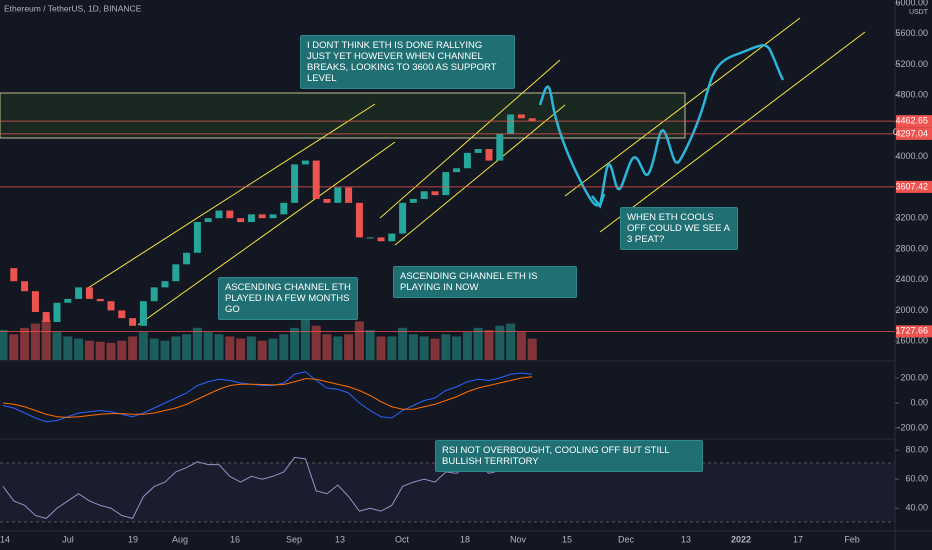 Image resolution: width=932 pixels, height=550 pixels. Describe the element at coordinates (73, 8) in the screenshot. I see `symbol-title: Ethereum / TetherUS, 1D, BINANCE` at that location.